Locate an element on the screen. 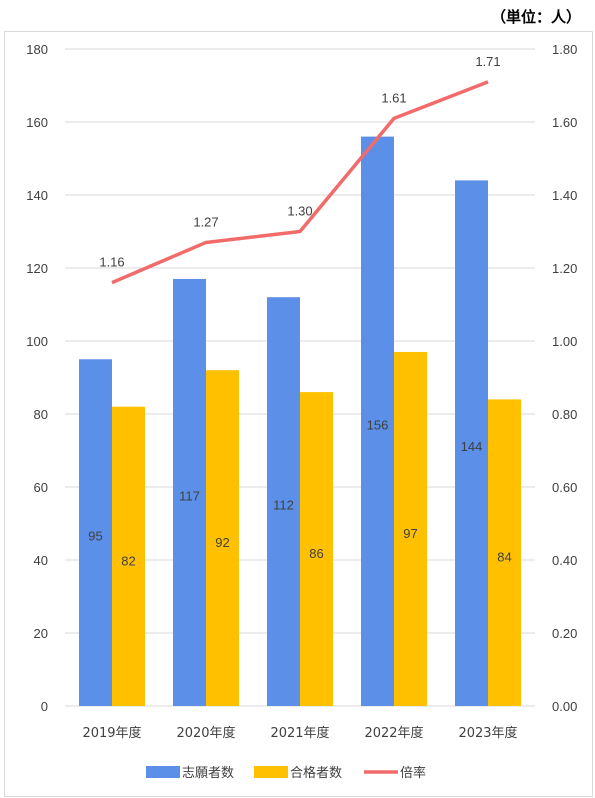 The height and width of the screenshot is (798, 595). line-data-label: 1.71 is located at coordinates (487, 61).